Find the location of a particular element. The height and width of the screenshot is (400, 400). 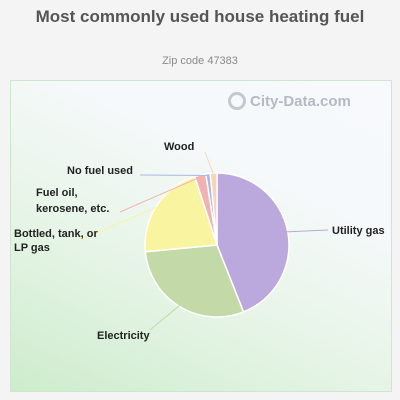

slice-label-no-fuel: No fuel used is located at coordinates (100, 171).